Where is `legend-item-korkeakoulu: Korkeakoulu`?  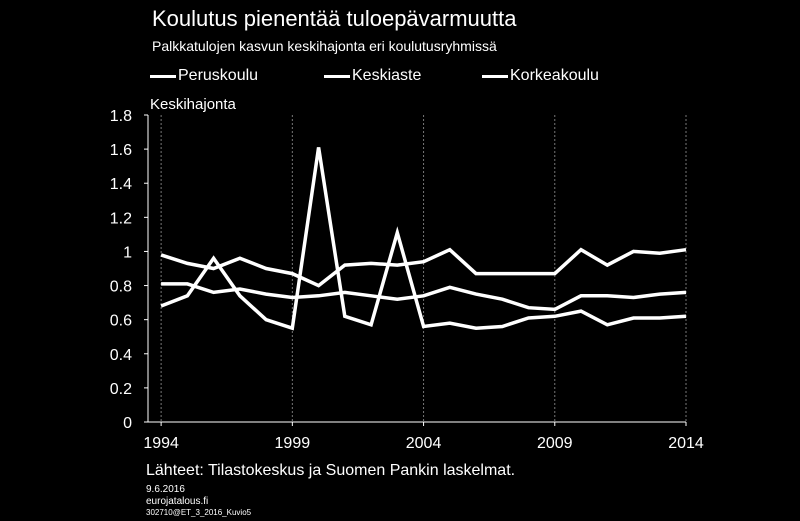
legend-item-korkeakoulu: Korkeakoulu is located at coordinates (540, 76).